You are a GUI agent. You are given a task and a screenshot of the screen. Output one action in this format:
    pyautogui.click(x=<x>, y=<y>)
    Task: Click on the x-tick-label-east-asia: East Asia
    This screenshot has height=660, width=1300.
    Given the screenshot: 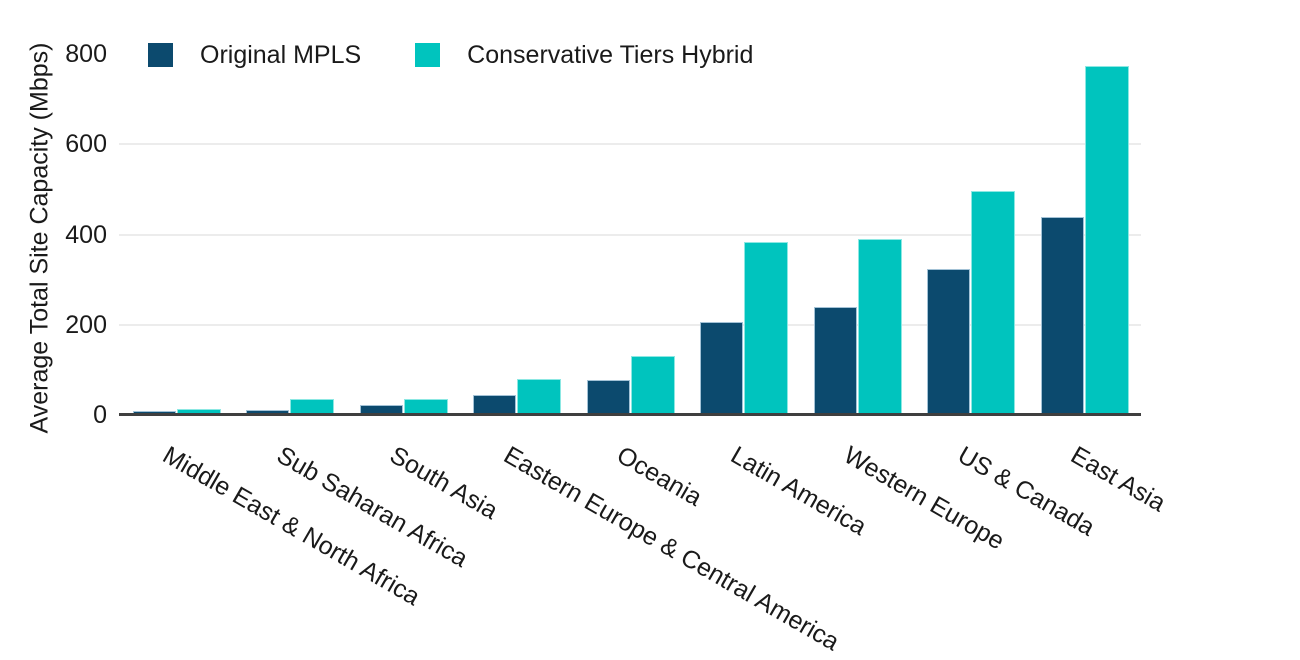 What is the action you would take?
    pyautogui.click(x=1118, y=479)
    